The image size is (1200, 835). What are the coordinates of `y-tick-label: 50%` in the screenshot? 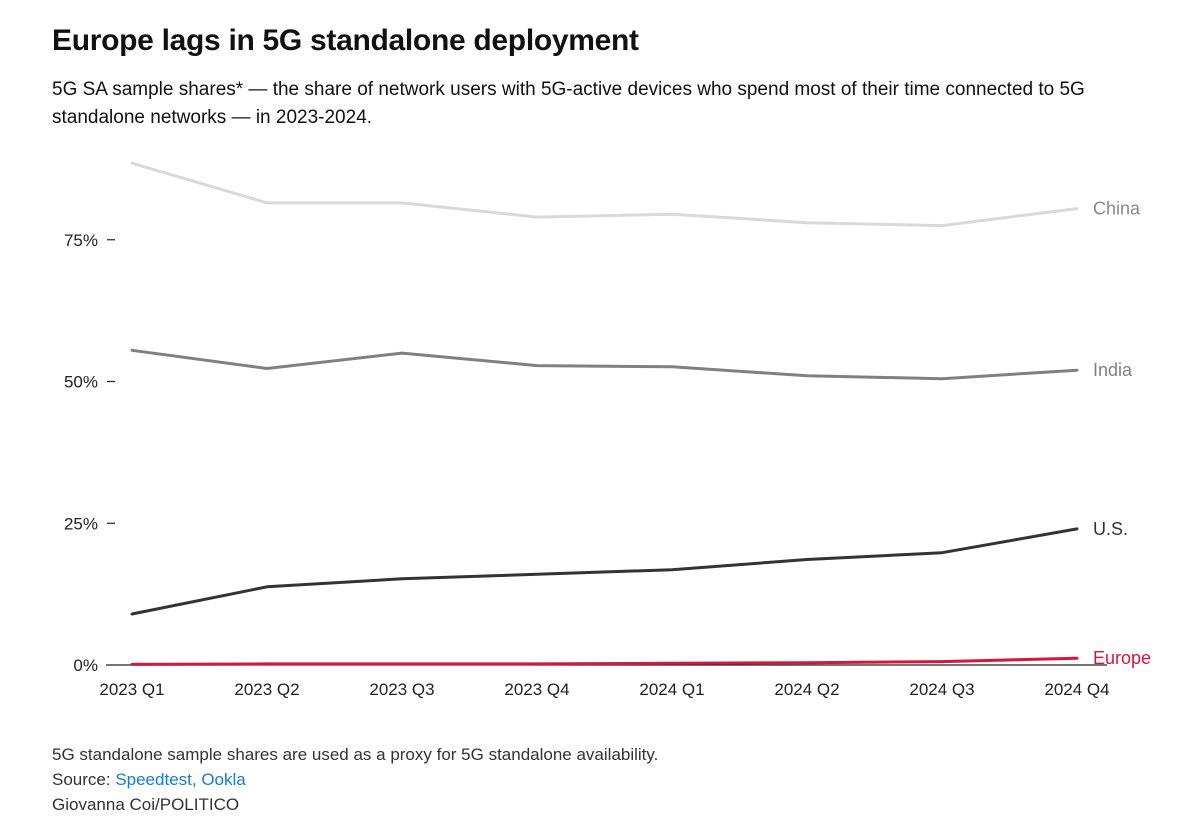 It's located at (81, 382).